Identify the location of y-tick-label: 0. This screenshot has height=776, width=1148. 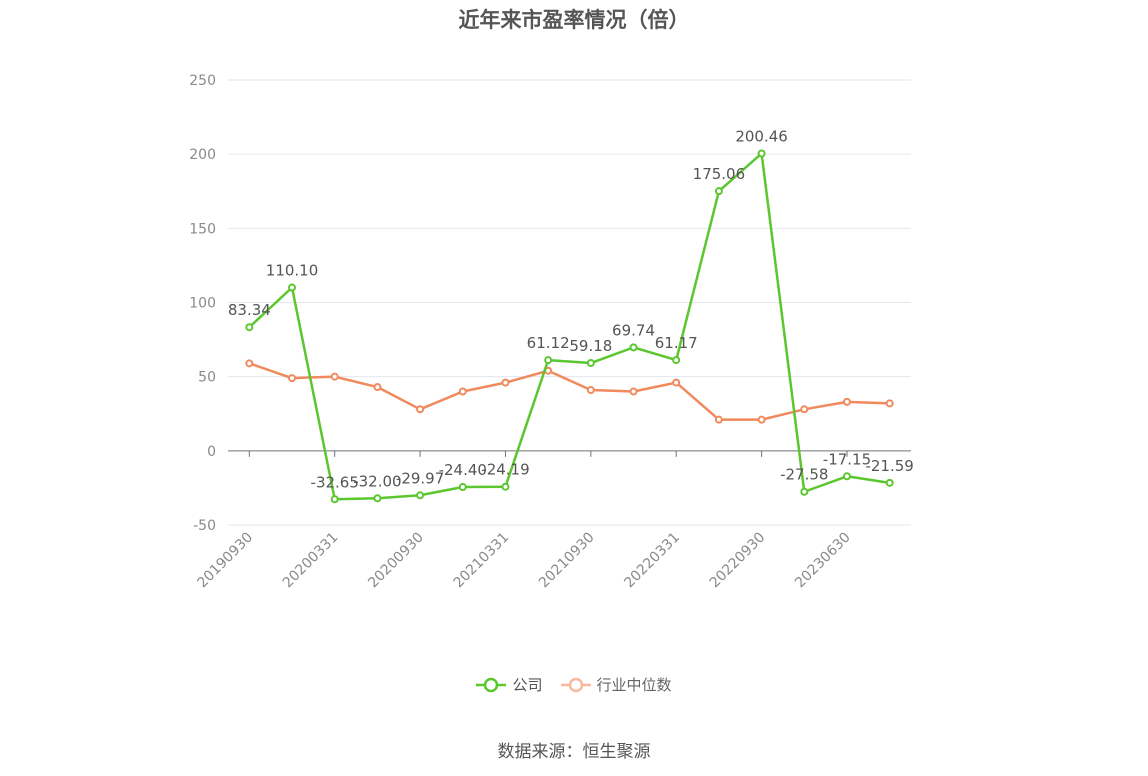
(211, 452).